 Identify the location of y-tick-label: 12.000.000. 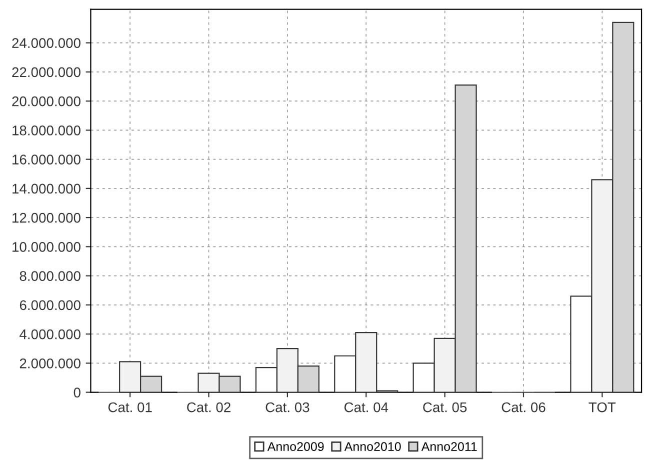
(46, 217).